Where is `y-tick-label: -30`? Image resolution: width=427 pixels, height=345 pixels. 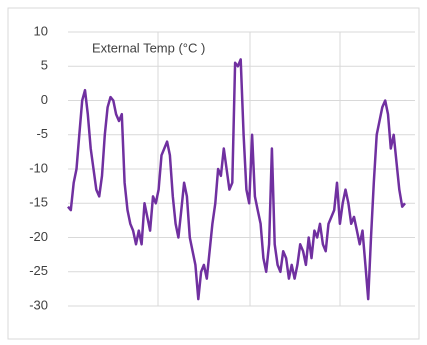
y-tick-label: -30 is located at coordinates (38, 304).